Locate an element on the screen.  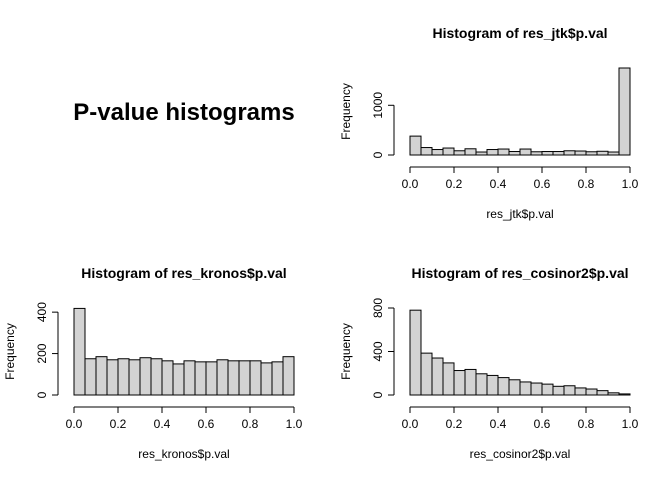
y-tick-label: 800 is located at coordinates (378, 308).